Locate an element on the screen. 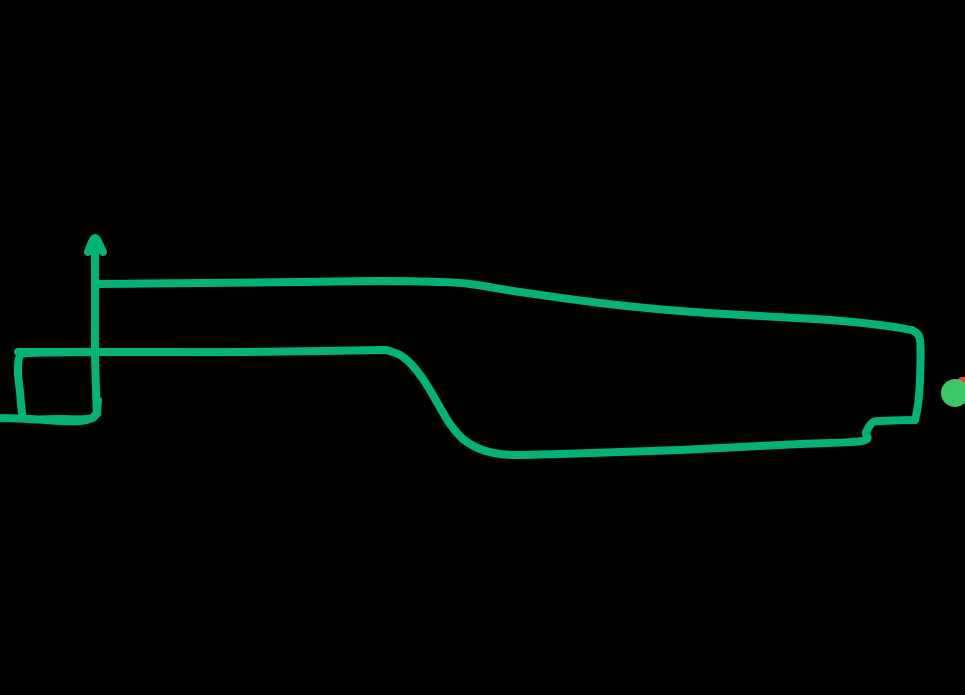  marker-group is located at coordinates (953, 392).